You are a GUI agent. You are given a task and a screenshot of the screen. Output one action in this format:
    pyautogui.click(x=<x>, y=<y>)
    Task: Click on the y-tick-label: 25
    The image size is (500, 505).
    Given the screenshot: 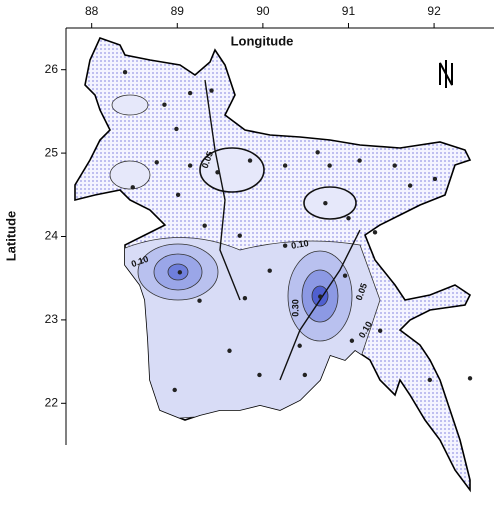 What is the action you would take?
    pyautogui.click(x=52, y=152)
    